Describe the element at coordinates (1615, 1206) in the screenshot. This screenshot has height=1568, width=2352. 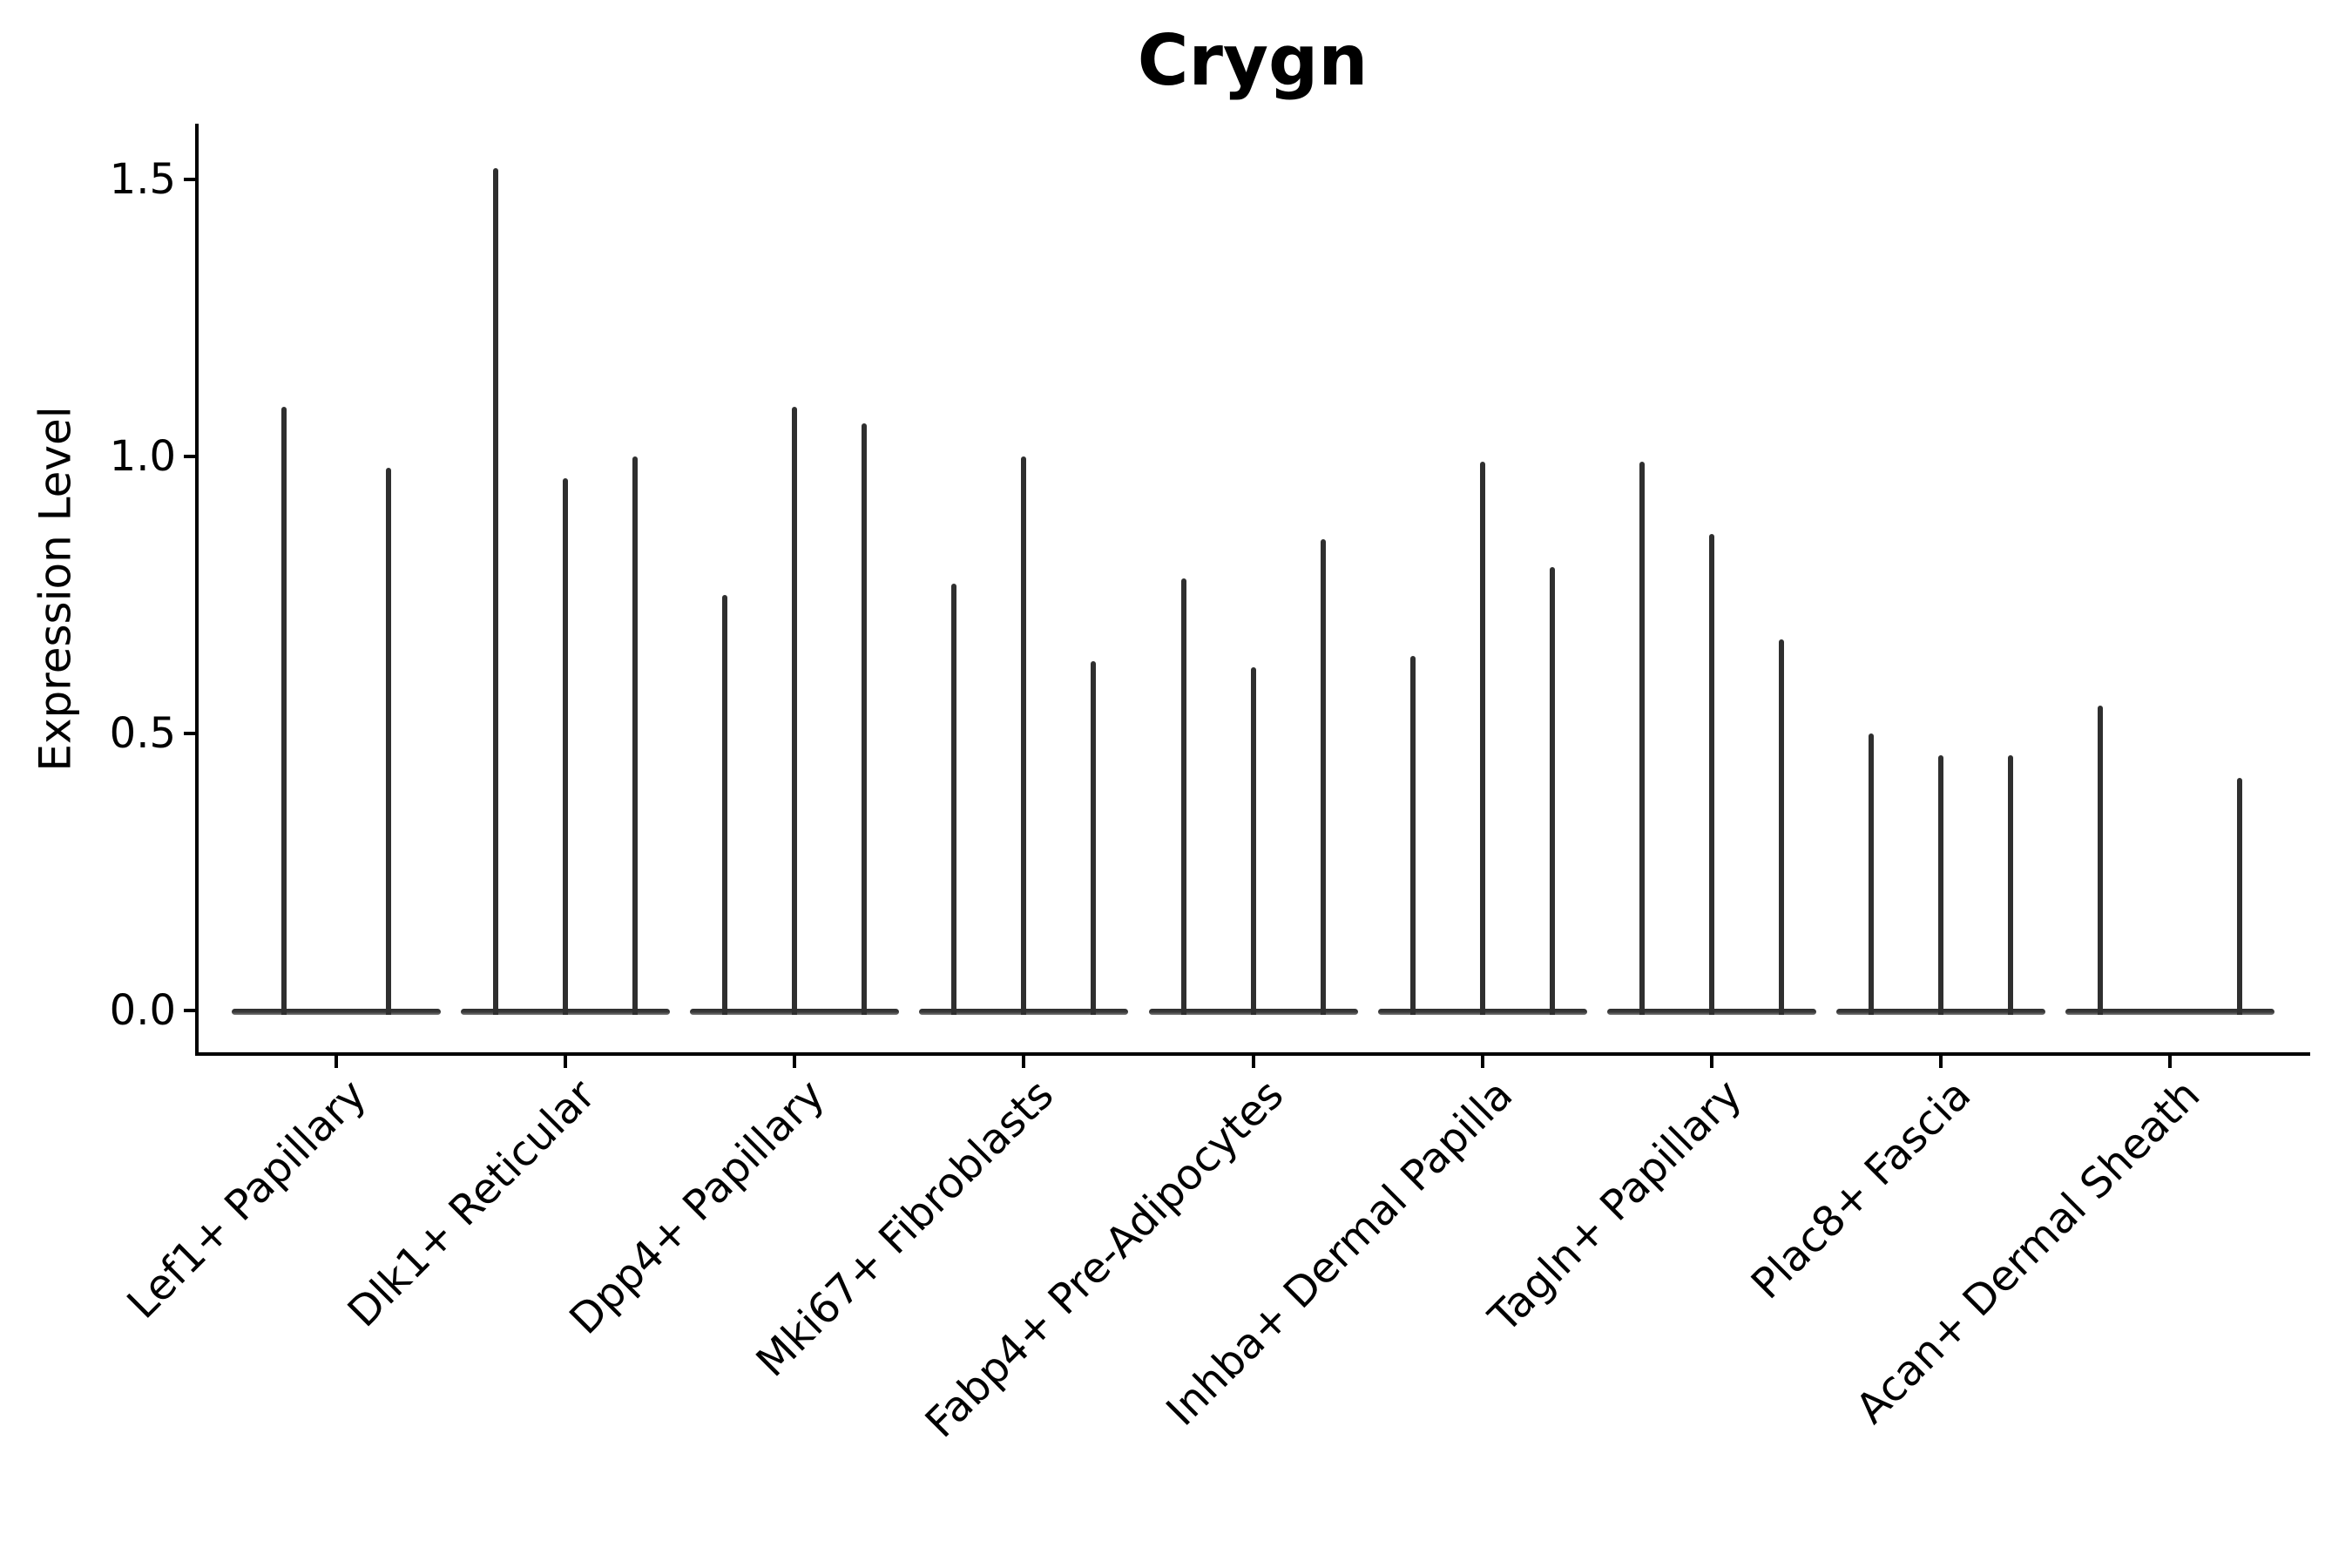
I see `x-tick-label: Tagln+ Papillary` at that location.